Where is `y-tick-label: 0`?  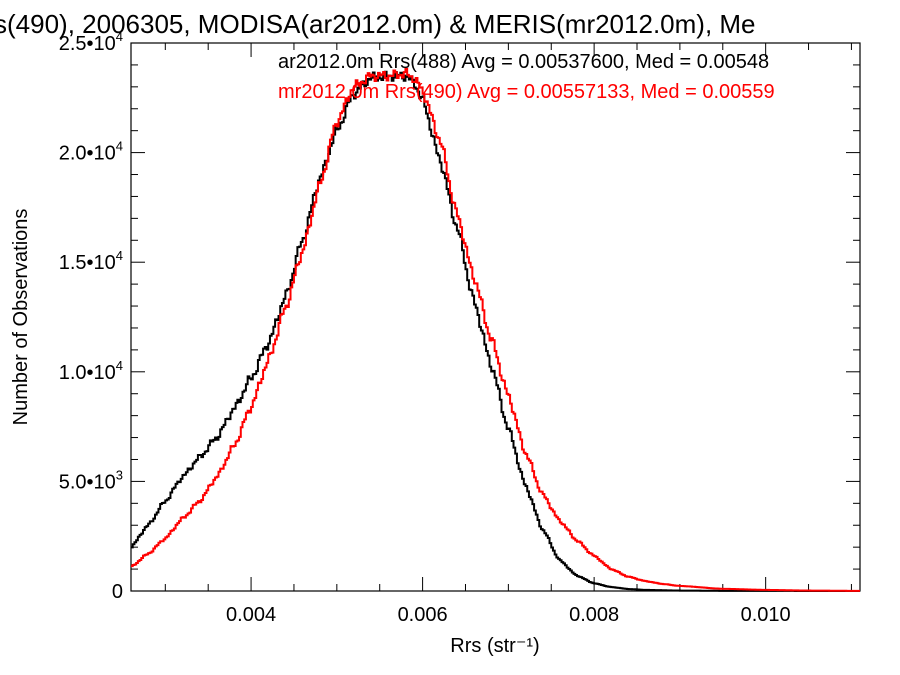
y-tick-label: 0 is located at coordinates (117, 592).